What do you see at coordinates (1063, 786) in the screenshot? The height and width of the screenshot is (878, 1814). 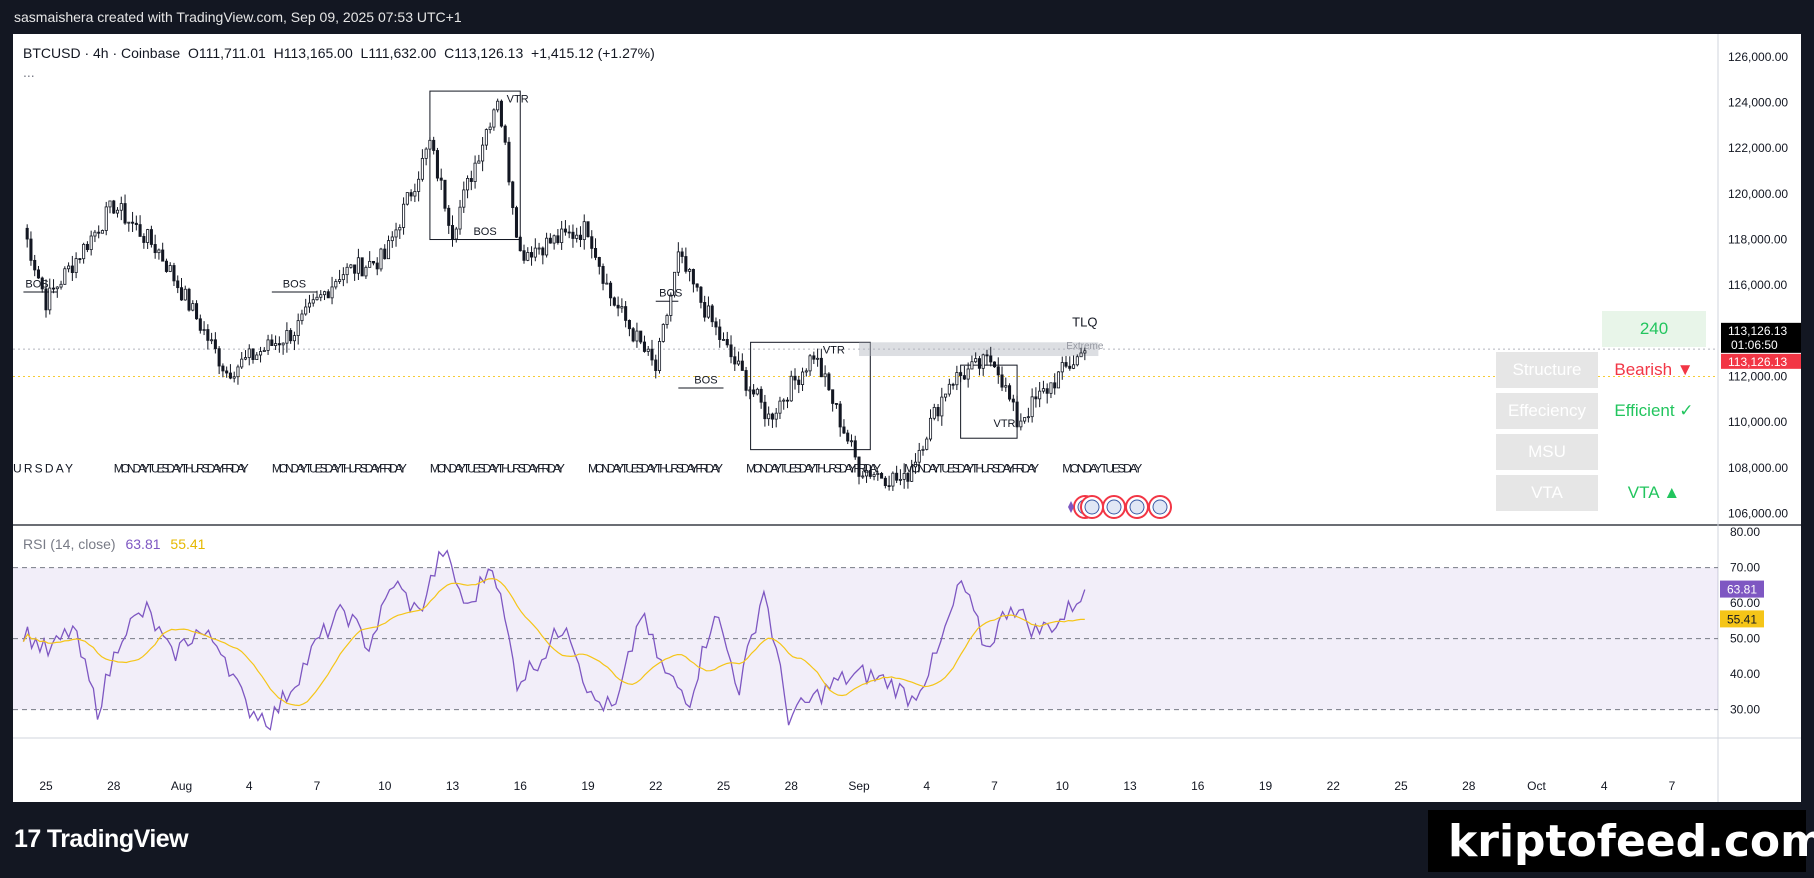 I see `time-tick: 10` at bounding box center [1063, 786].